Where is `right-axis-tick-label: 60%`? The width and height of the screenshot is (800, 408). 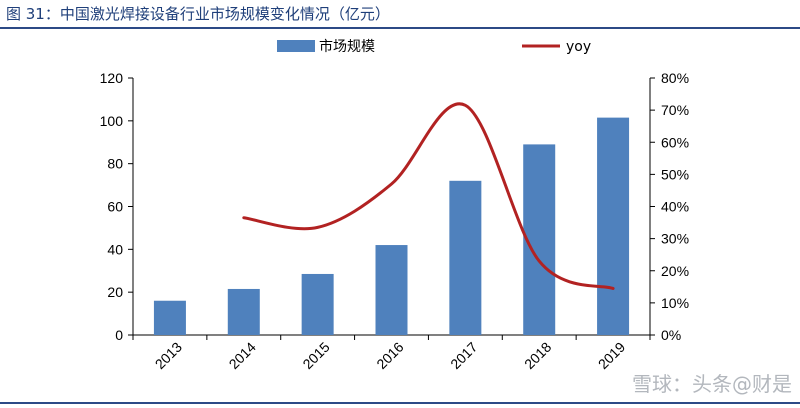 right-axis-tick-label: 60% is located at coordinates (675, 142).